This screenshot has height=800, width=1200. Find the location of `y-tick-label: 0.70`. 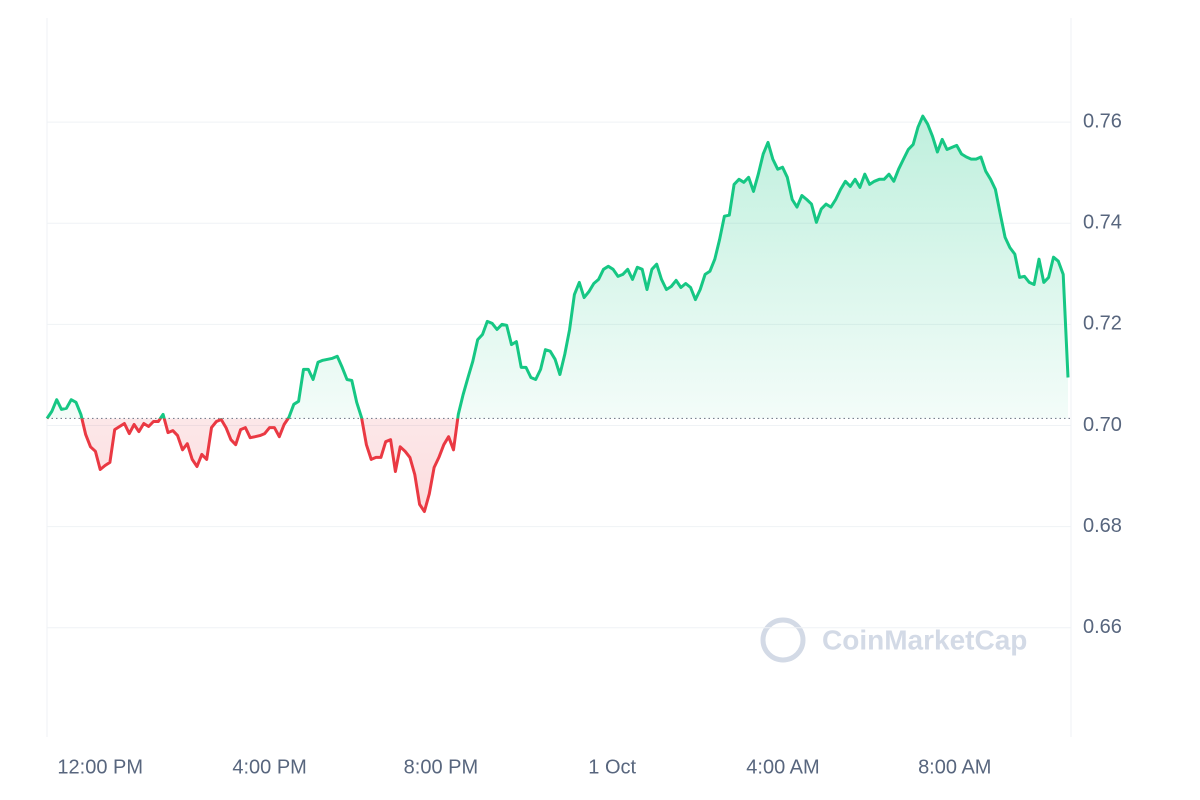

y-tick-label: 0.70 is located at coordinates (1102, 425).